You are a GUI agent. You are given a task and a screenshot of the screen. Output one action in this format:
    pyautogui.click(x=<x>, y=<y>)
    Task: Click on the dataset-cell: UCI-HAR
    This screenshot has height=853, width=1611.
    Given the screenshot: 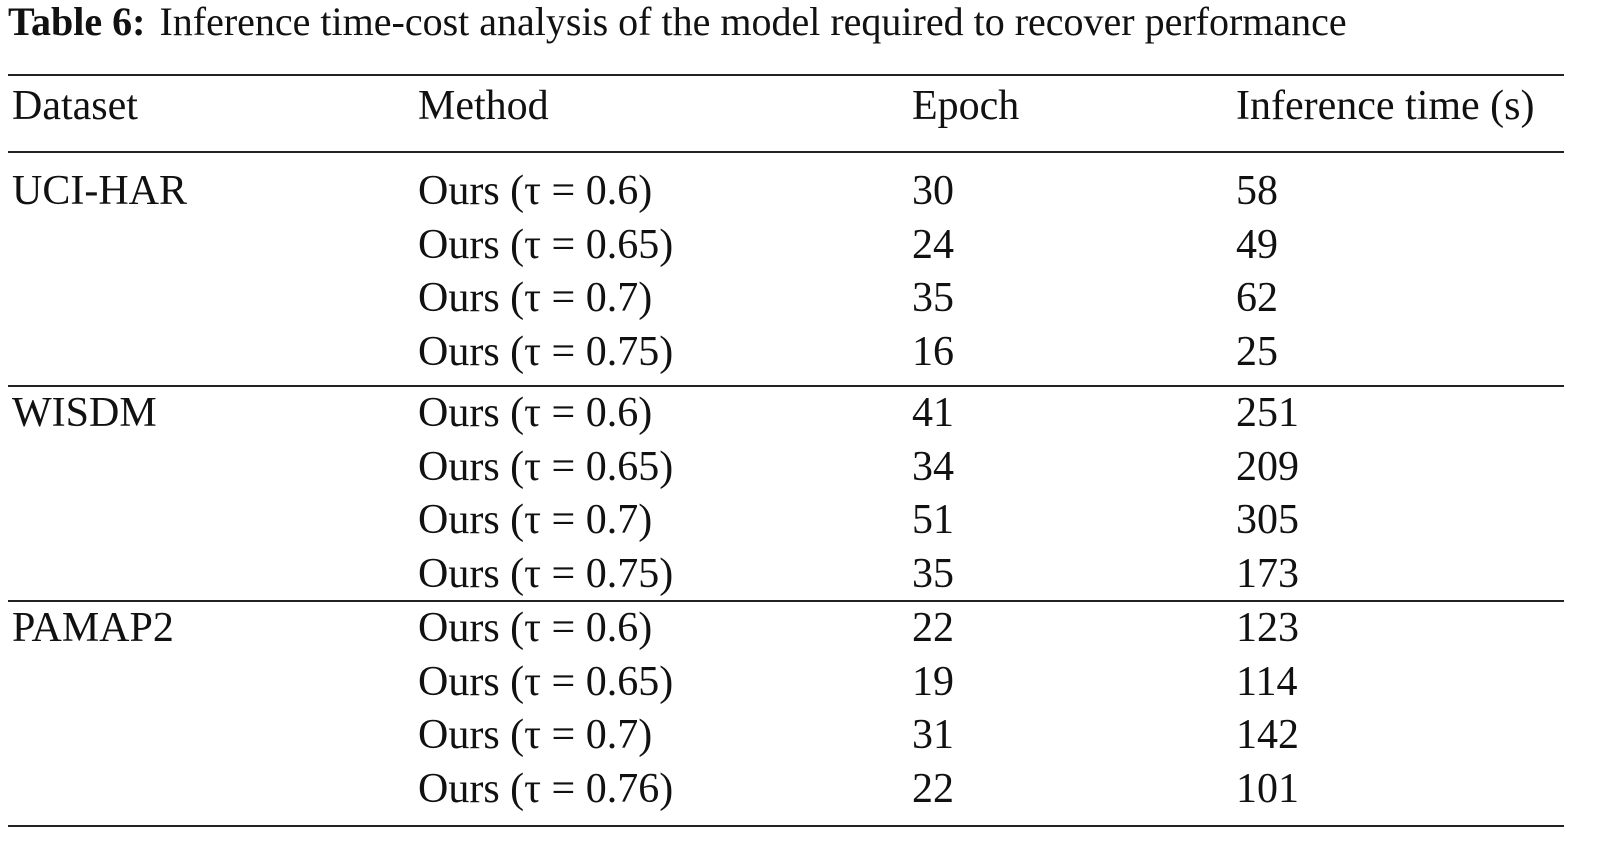 What is the action you would take?
    pyautogui.click(x=99, y=191)
    